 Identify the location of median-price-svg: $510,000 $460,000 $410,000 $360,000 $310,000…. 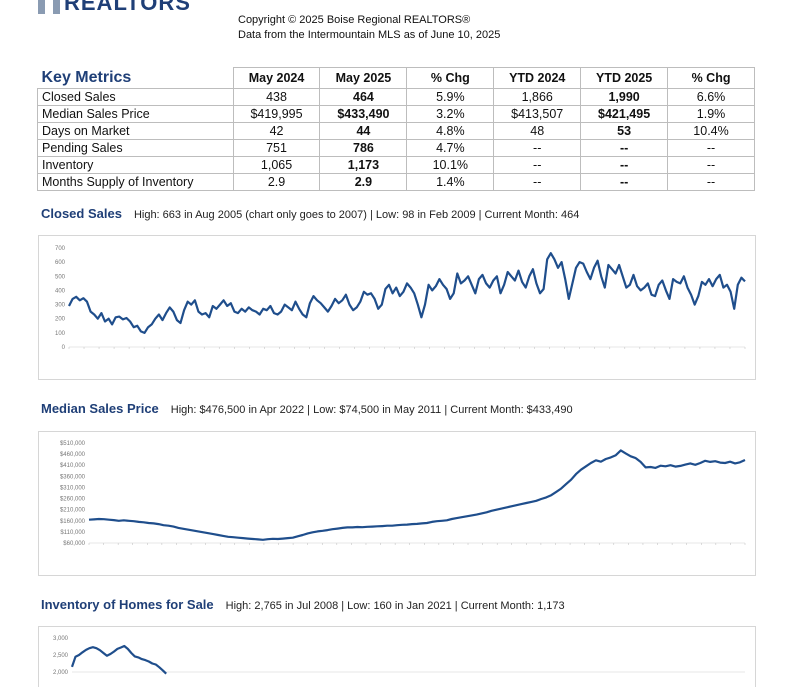
(403, 494).